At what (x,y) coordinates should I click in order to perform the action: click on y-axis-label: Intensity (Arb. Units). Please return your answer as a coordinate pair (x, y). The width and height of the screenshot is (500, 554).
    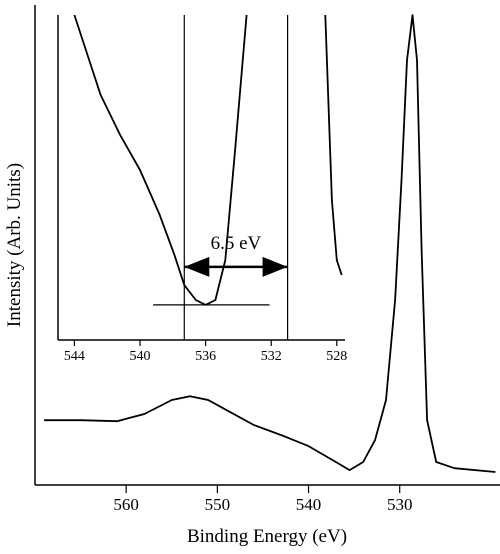
    Looking at the image, I should click on (14, 245).